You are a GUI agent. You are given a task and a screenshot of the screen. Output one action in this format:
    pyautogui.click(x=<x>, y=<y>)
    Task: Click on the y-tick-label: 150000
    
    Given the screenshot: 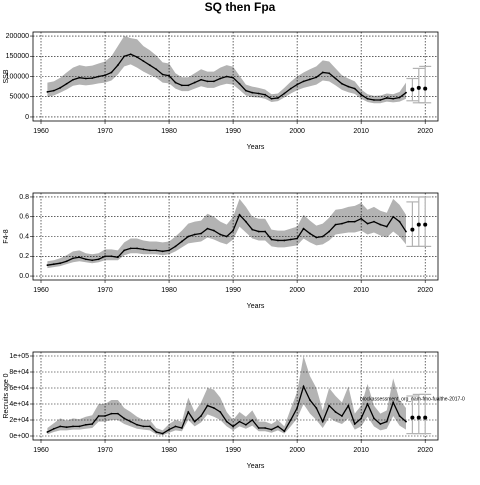 What is the action you would take?
    pyautogui.click(x=17, y=56)
    